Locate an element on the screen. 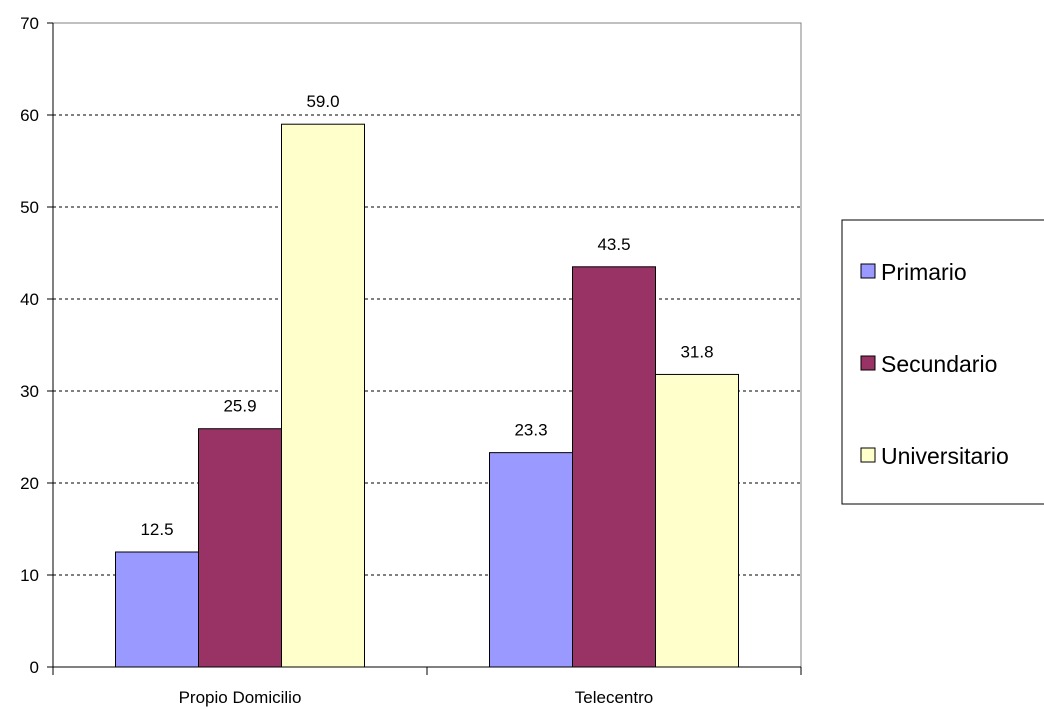 This screenshot has width=1044, height=709. y-tick-label: 50 is located at coordinates (29, 207).